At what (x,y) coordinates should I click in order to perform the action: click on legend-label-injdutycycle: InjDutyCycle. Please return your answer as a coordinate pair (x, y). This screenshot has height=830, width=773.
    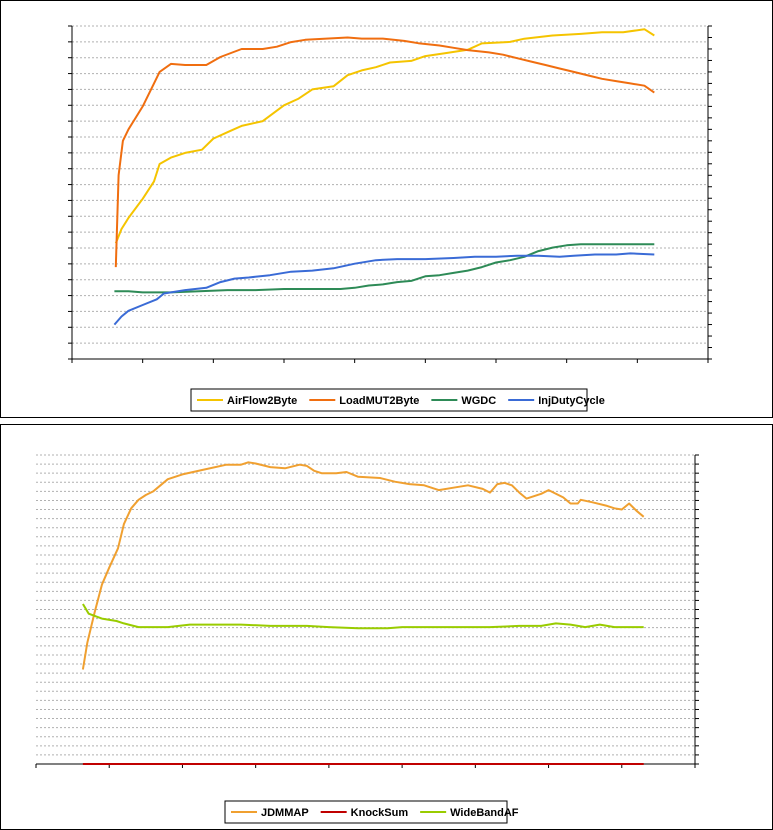
    Looking at the image, I should click on (571, 401).